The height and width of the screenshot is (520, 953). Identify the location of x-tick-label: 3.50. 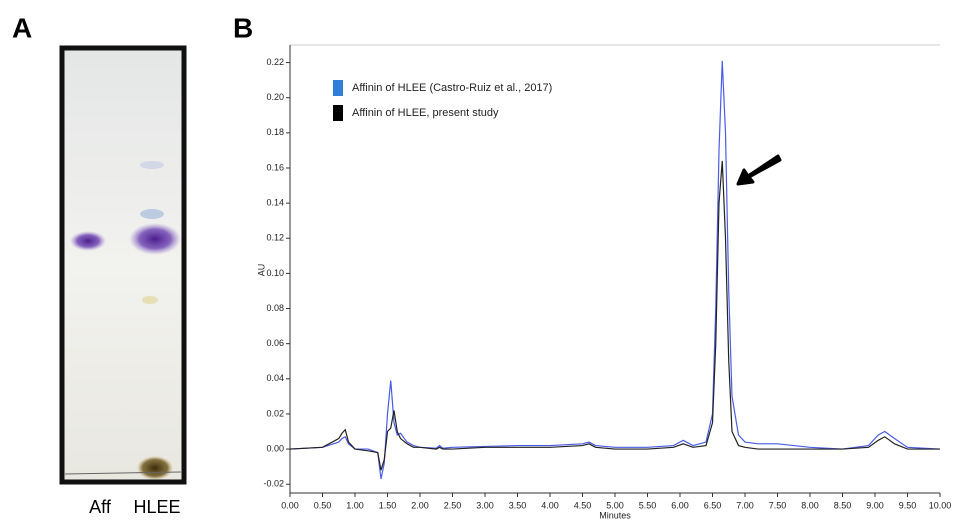
(518, 505).